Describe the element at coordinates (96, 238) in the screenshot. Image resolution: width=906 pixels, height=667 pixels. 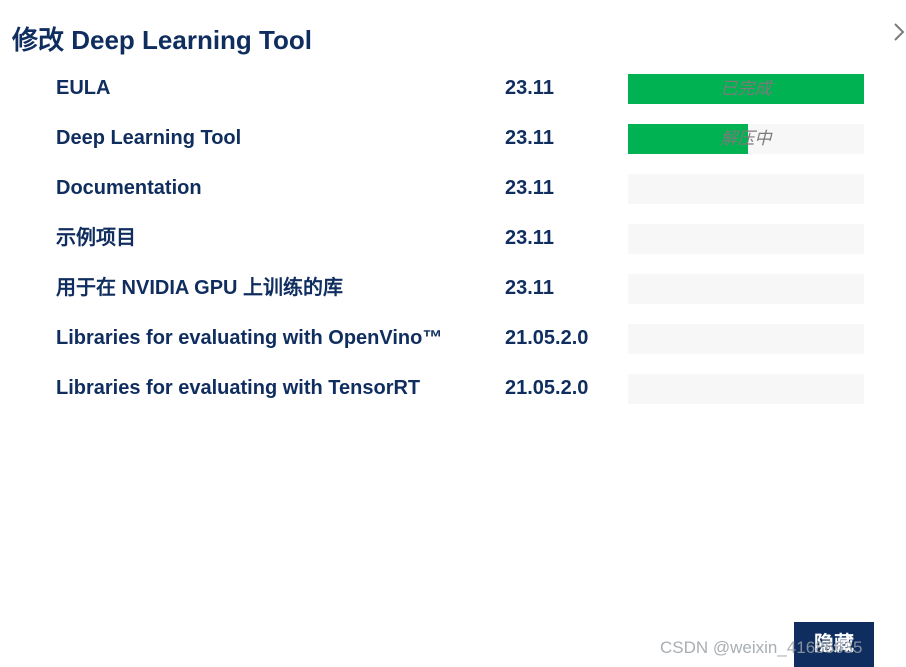
I see `component-name: 示例项目` at that location.